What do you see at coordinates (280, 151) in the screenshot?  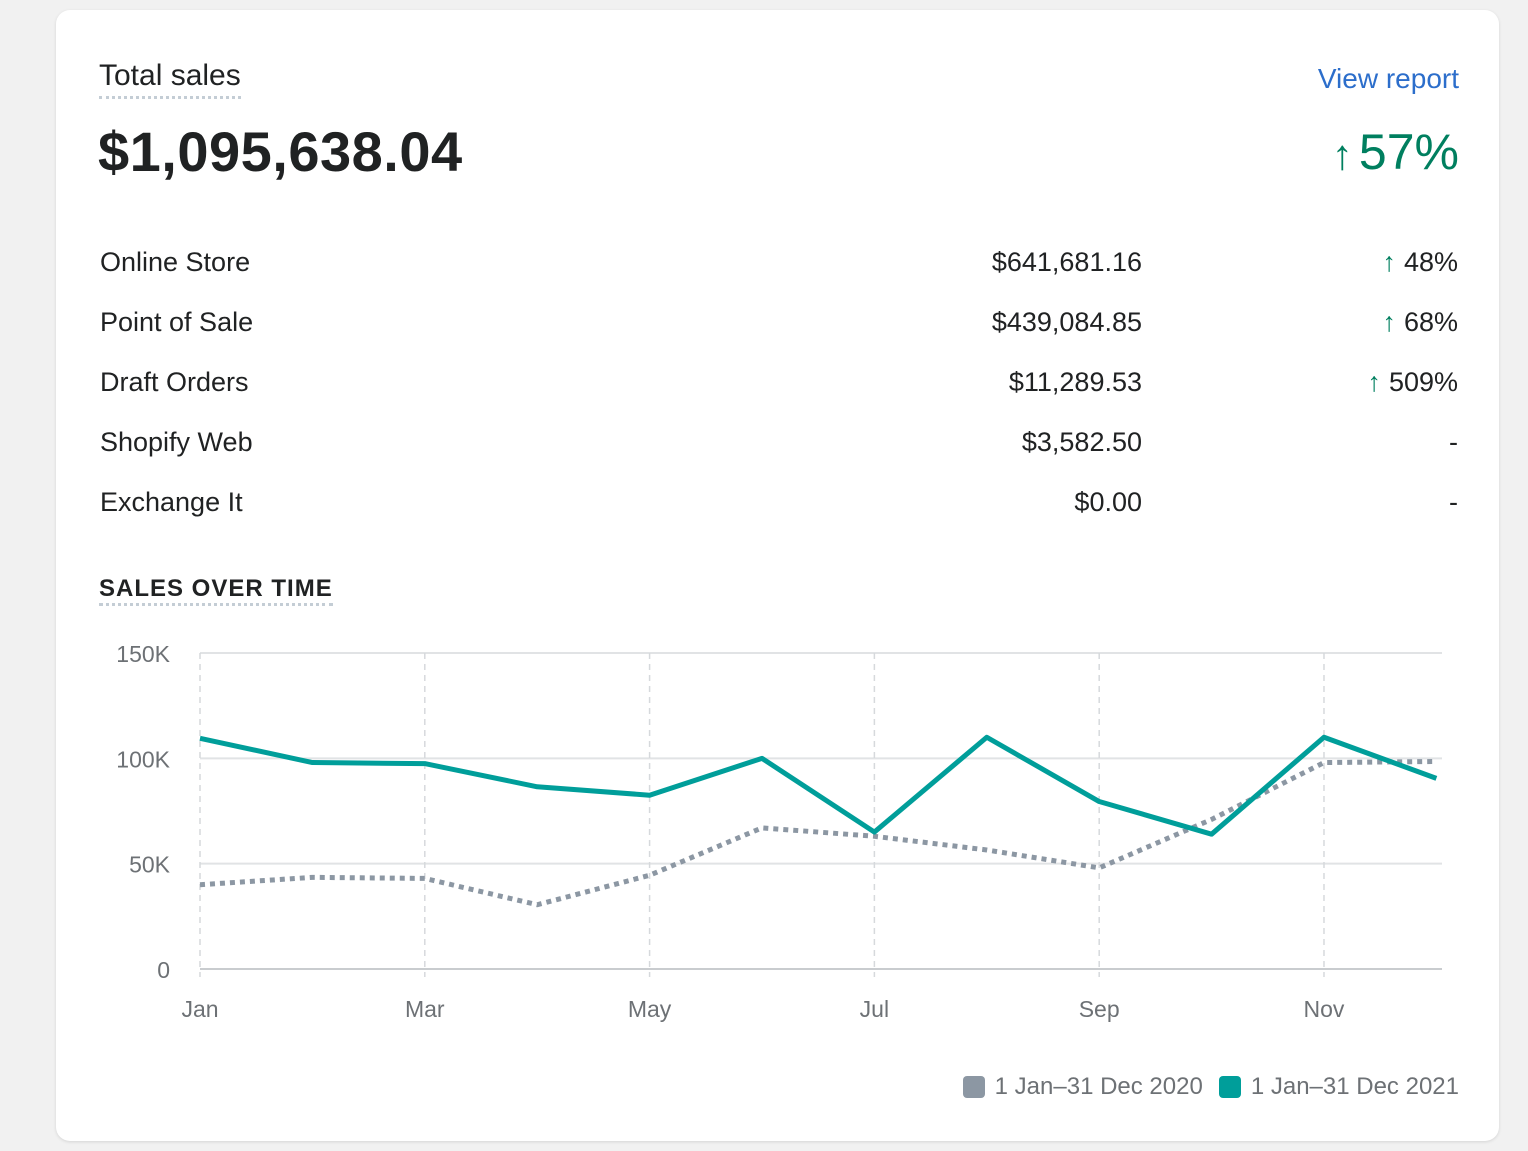 I see `total-sales-value: $1,095,638.04` at bounding box center [280, 151].